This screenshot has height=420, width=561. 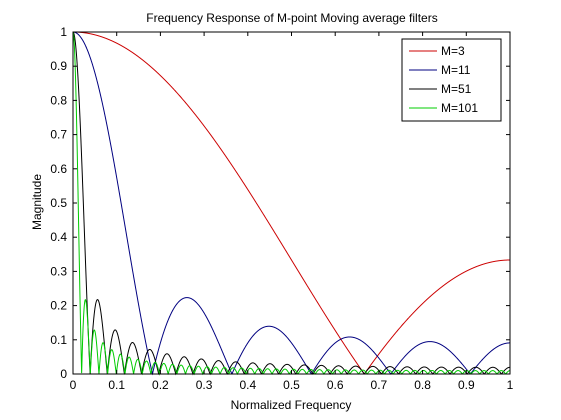 I want to click on y-tick-label: 0.5, so click(x=58, y=203).